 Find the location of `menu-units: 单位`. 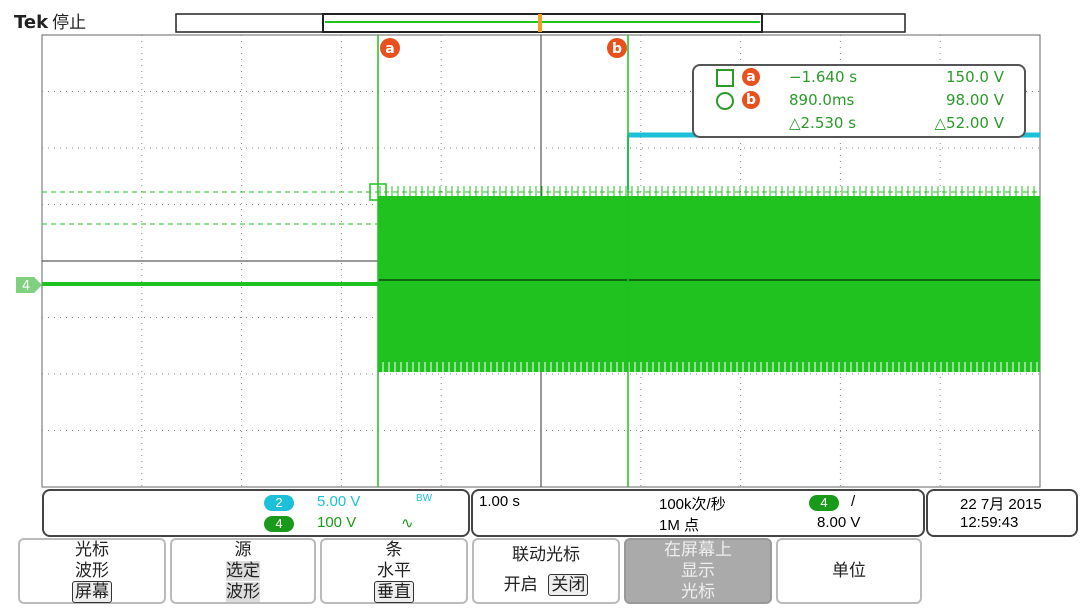

menu-units: 单位 is located at coordinates (849, 571).